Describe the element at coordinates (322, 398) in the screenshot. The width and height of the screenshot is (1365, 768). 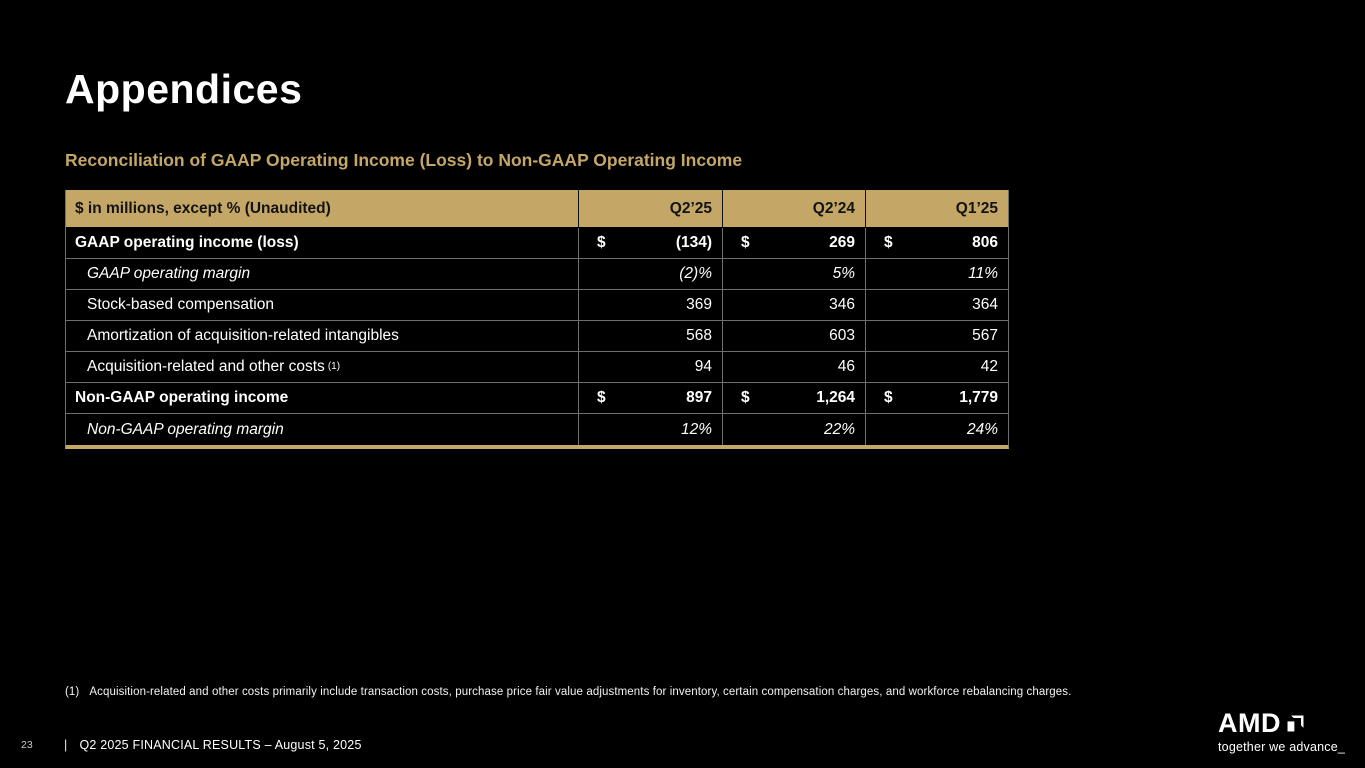
I see `row-label: Non-GAAP operating income` at that location.